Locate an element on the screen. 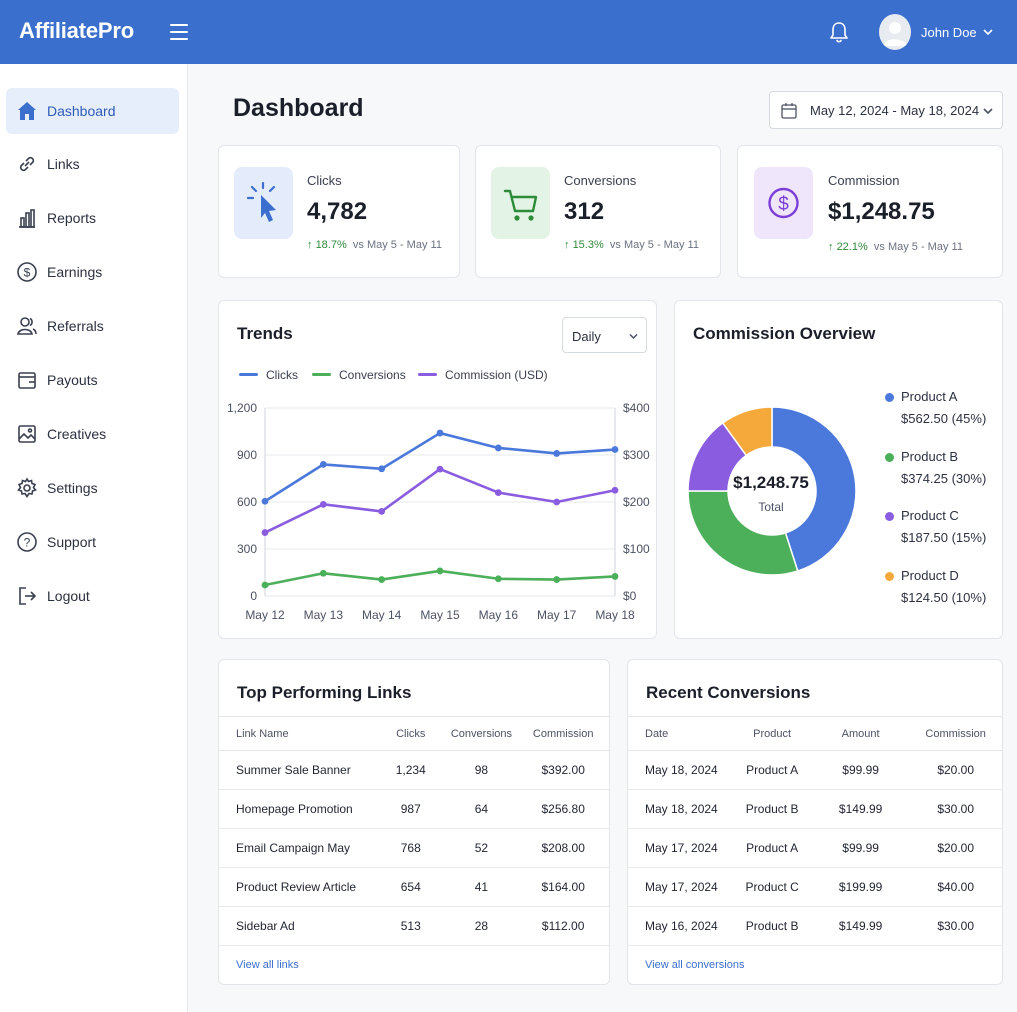 The height and width of the screenshot is (1012, 1017). table-row: Product Review Article 654 41 $164.00 is located at coordinates (414, 887).